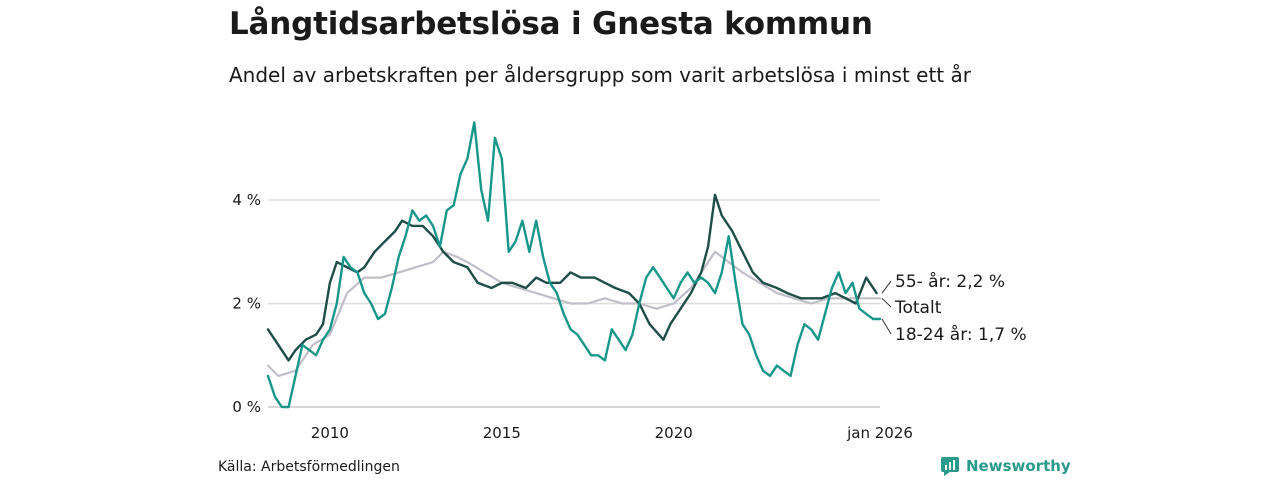 The width and height of the screenshot is (1280, 480). I want to click on x-axis-tick-labels: 2010 2015 2020 jan 2026, so click(612, 433).